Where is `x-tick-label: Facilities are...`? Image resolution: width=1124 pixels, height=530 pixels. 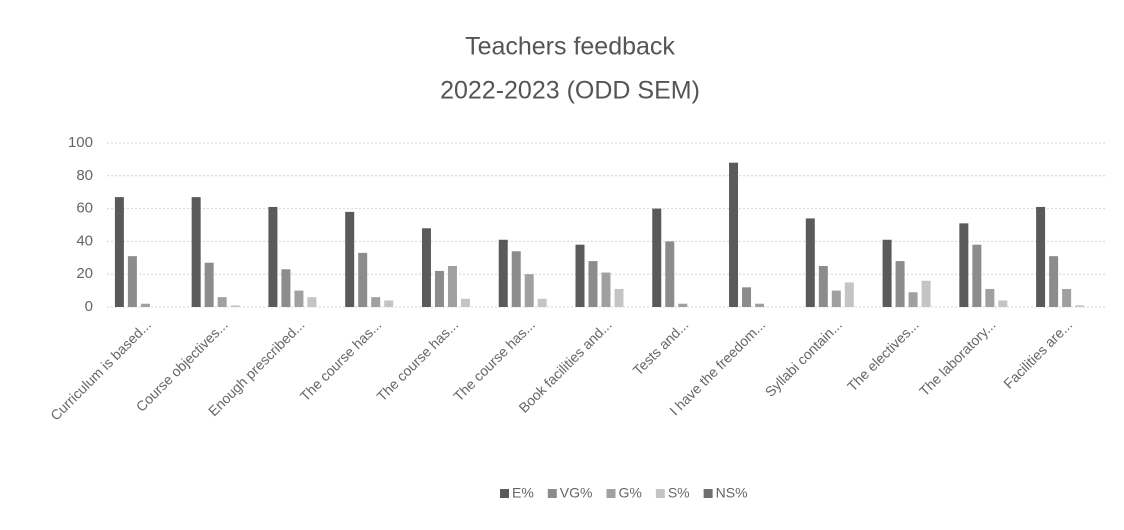
x-tick-label: Facilities are... is located at coordinates (1037, 353).